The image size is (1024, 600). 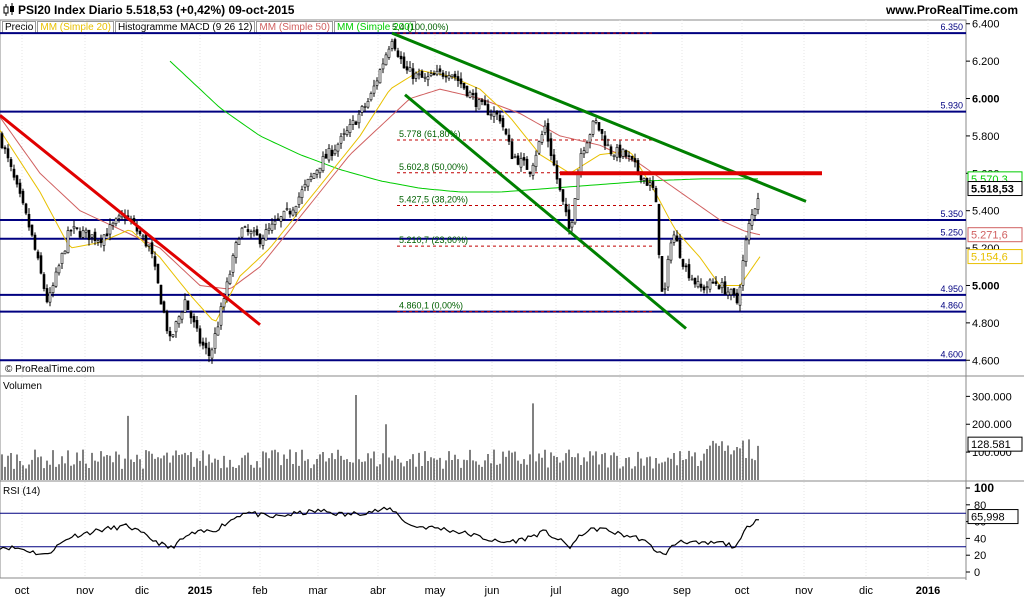 I want to click on y-tick-label: 6.200, so click(x=986, y=62).